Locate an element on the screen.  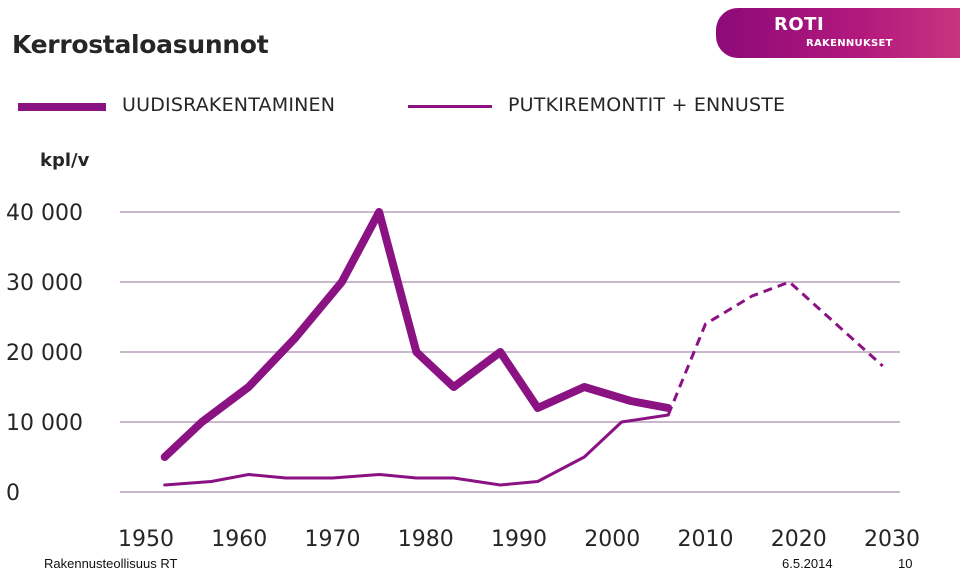
roti-logo: ROTI RAKENNUKSET is located at coordinates (838, 33).